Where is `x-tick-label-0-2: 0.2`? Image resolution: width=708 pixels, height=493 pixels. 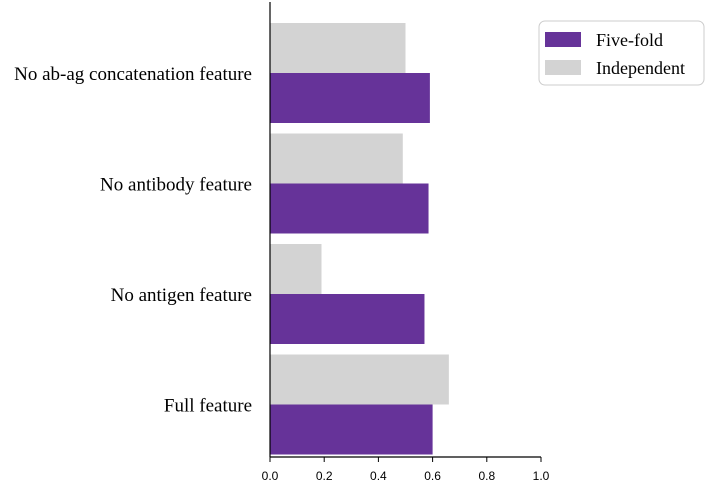
x-tick-label-0-2: 0.2 is located at coordinates (324, 476).